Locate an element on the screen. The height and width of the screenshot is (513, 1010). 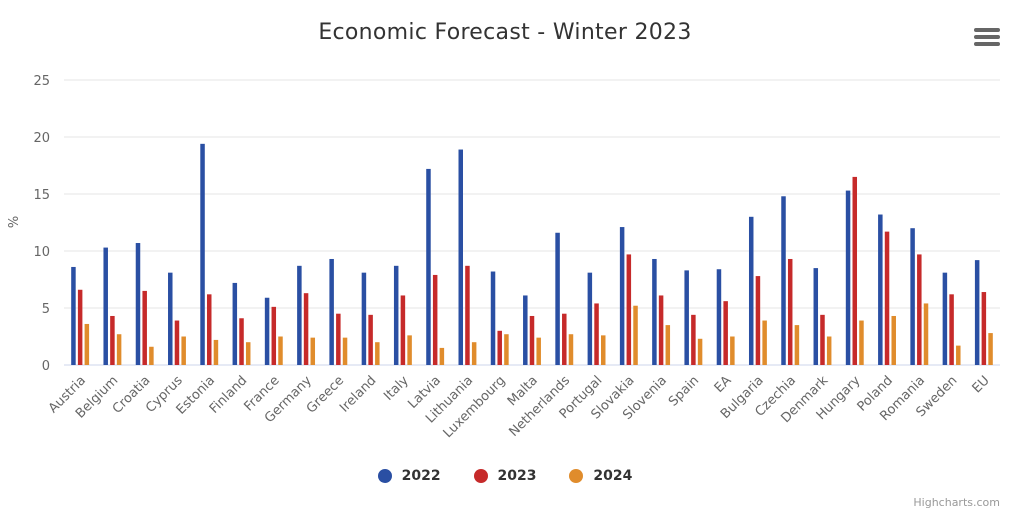
bar-2022-greece is located at coordinates (331, 311).